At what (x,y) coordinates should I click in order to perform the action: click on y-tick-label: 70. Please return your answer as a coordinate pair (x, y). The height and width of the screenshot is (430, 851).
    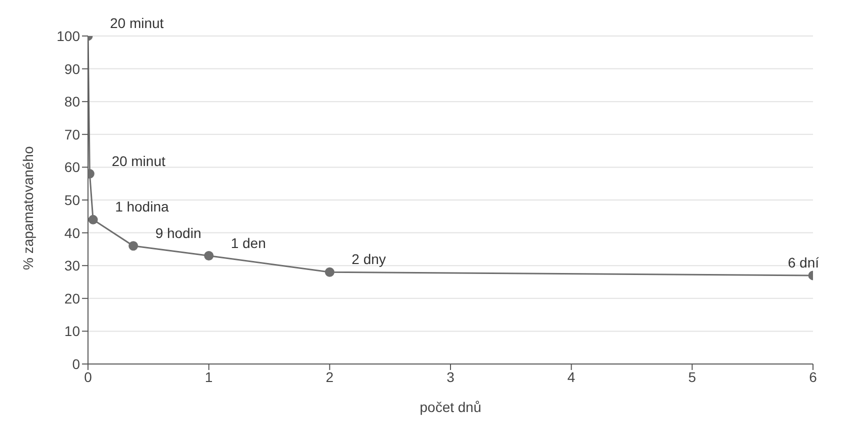
    Looking at the image, I should click on (72, 134).